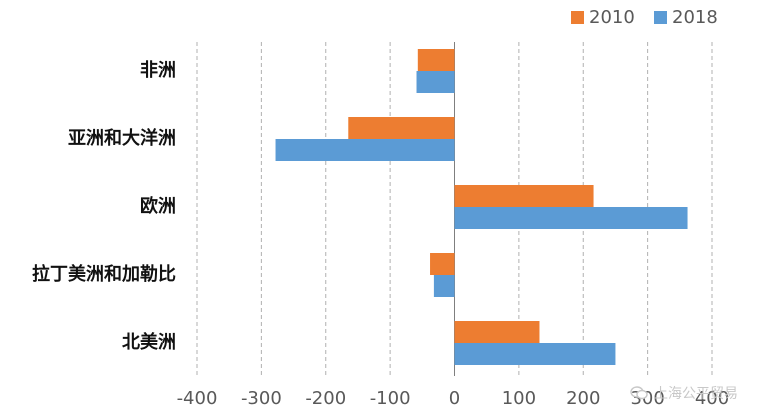 The width and height of the screenshot is (758, 415). Describe the element at coordinates (454, 398) in the screenshot. I see `x-tick-label: 0` at that location.